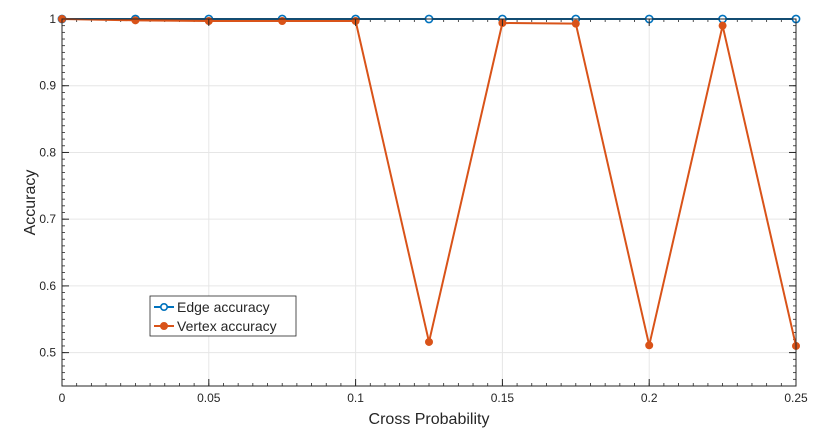 The image size is (830, 441). I want to click on y-tick-label: 0.5, so click(47, 353).